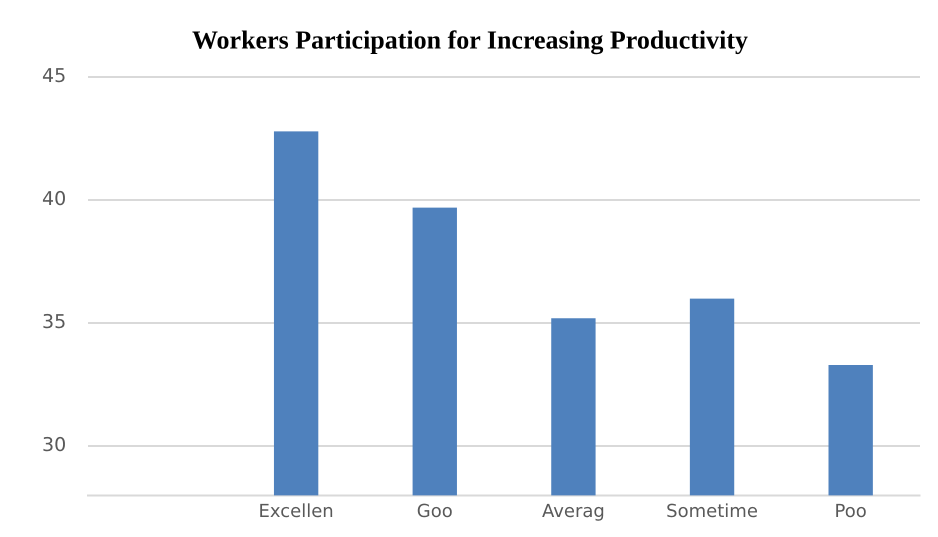 The width and height of the screenshot is (938, 537). I want to click on chart-title: Workers Participation for Increasing Productivity, so click(470, 39).